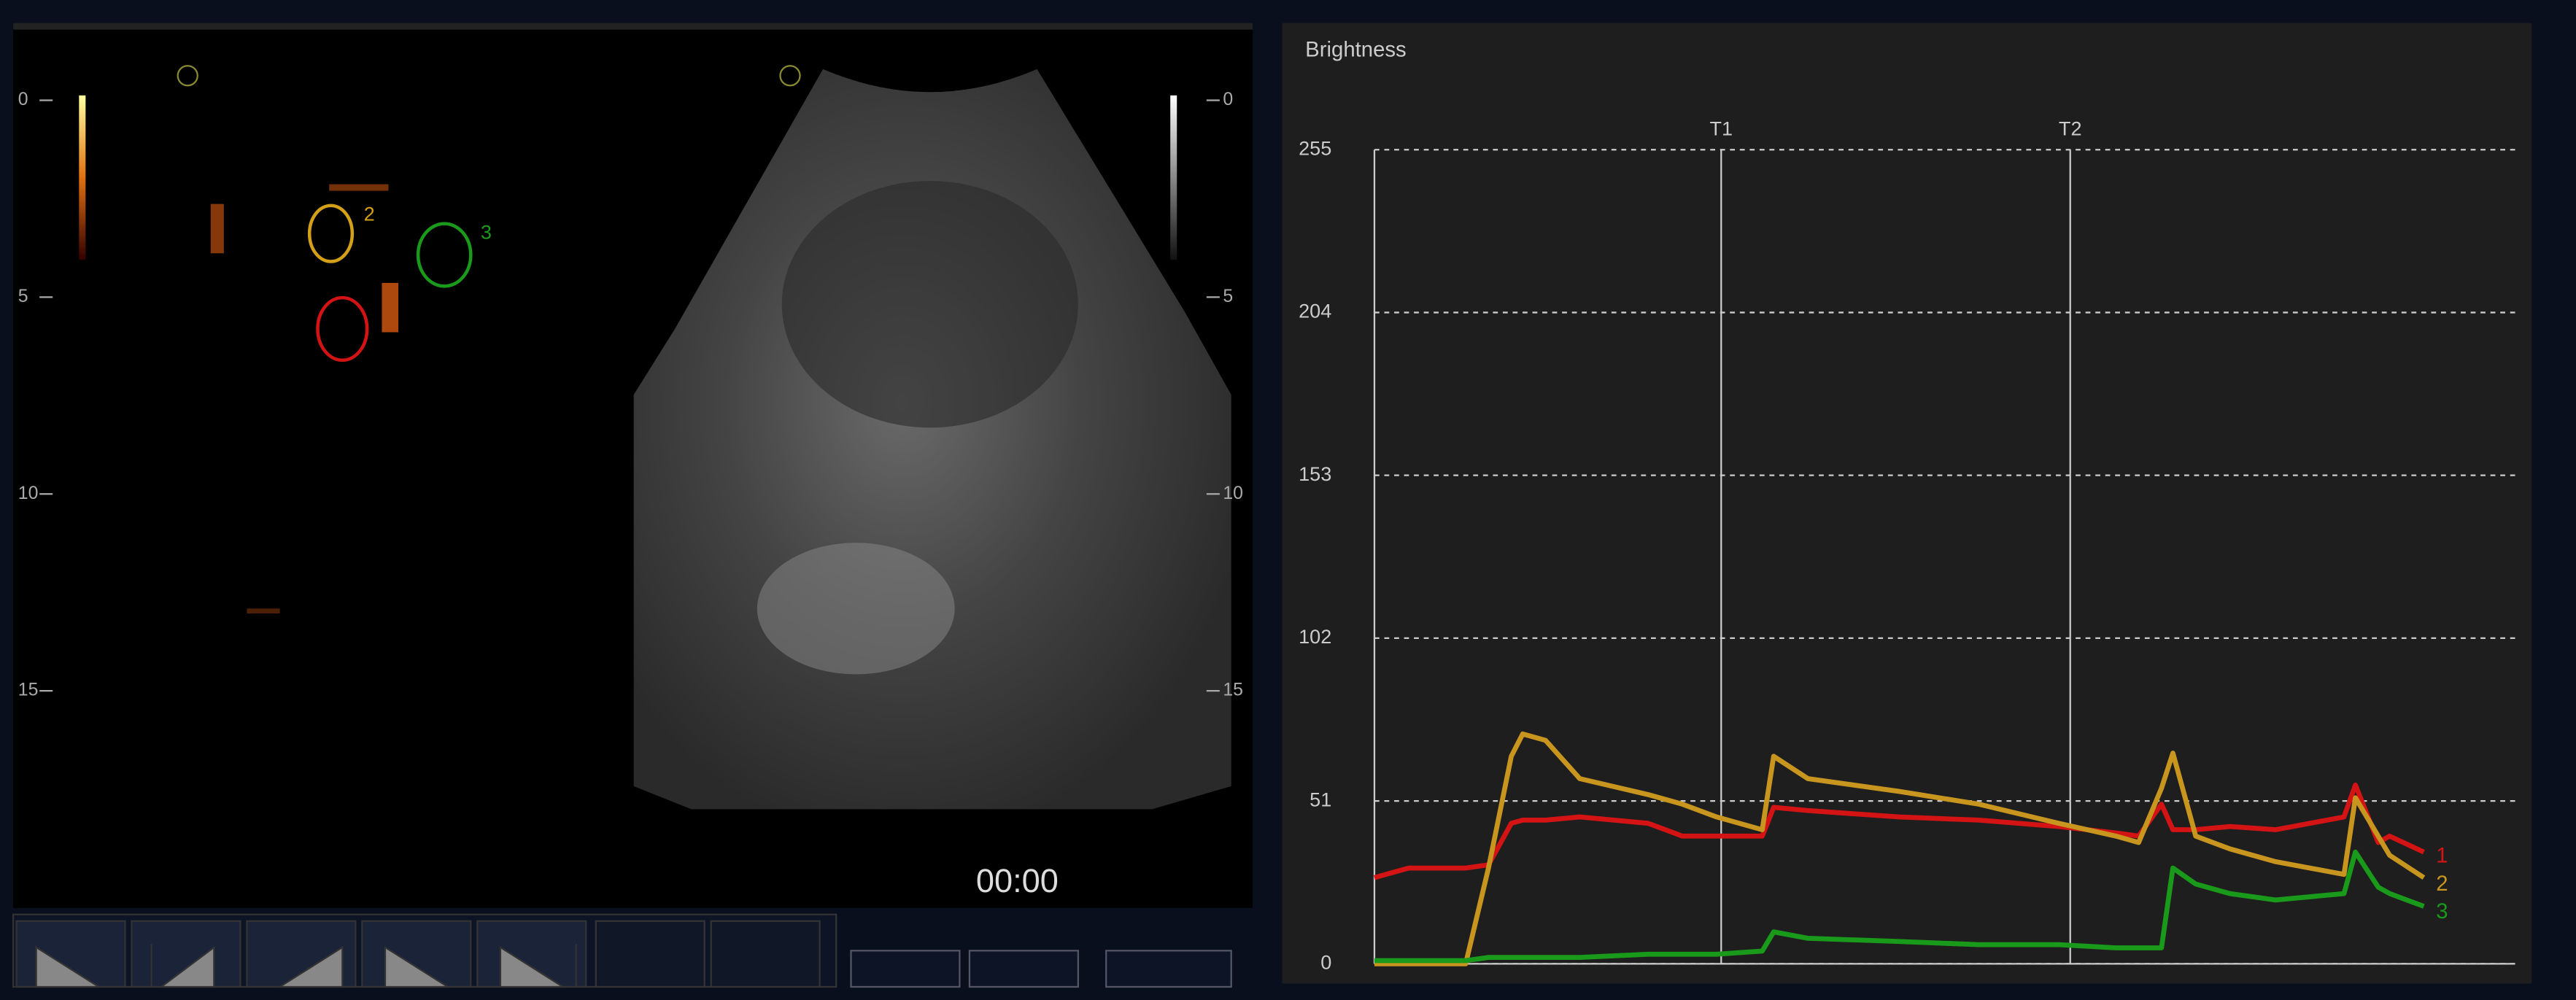 The height and width of the screenshot is (1000, 2576). What do you see at coordinates (1325, 963) in the screenshot?
I see `y-tick-label: 0` at bounding box center [1325, 963].